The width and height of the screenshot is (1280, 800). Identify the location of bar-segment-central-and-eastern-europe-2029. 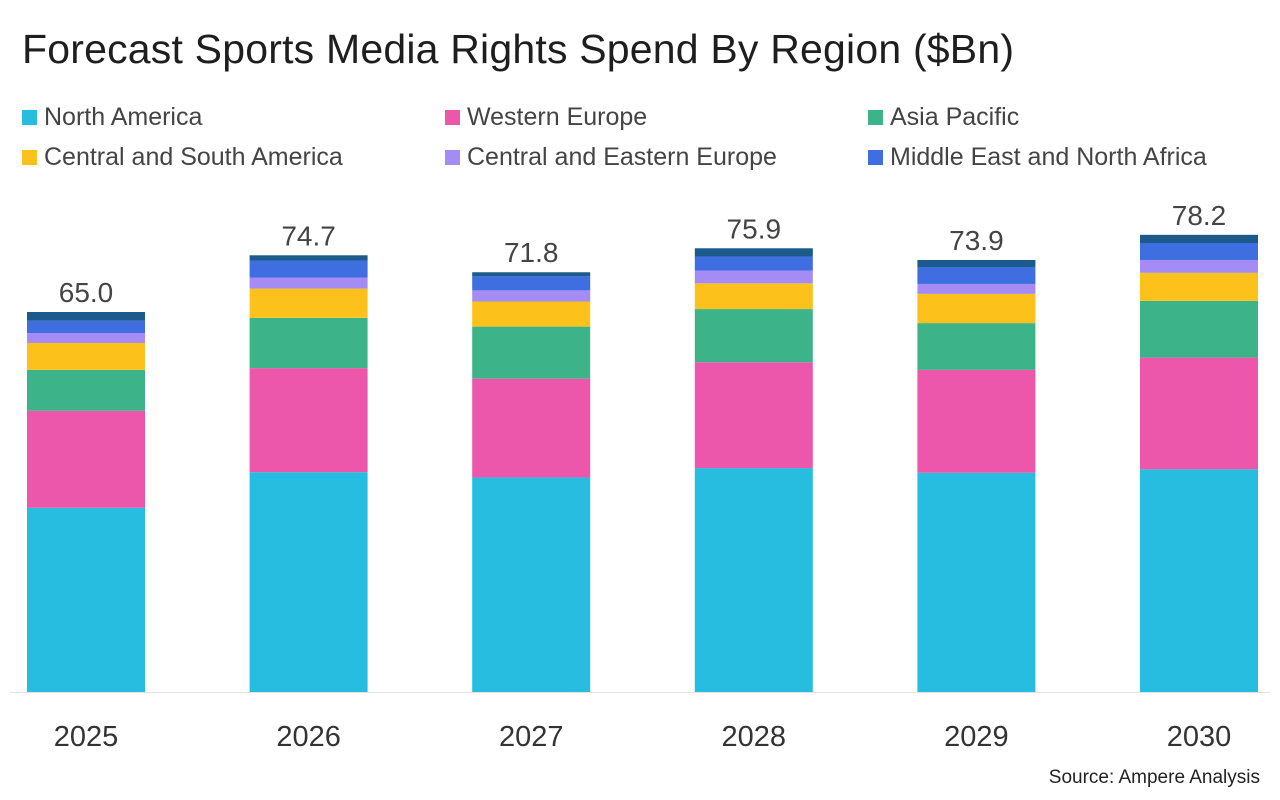
(976, 288).